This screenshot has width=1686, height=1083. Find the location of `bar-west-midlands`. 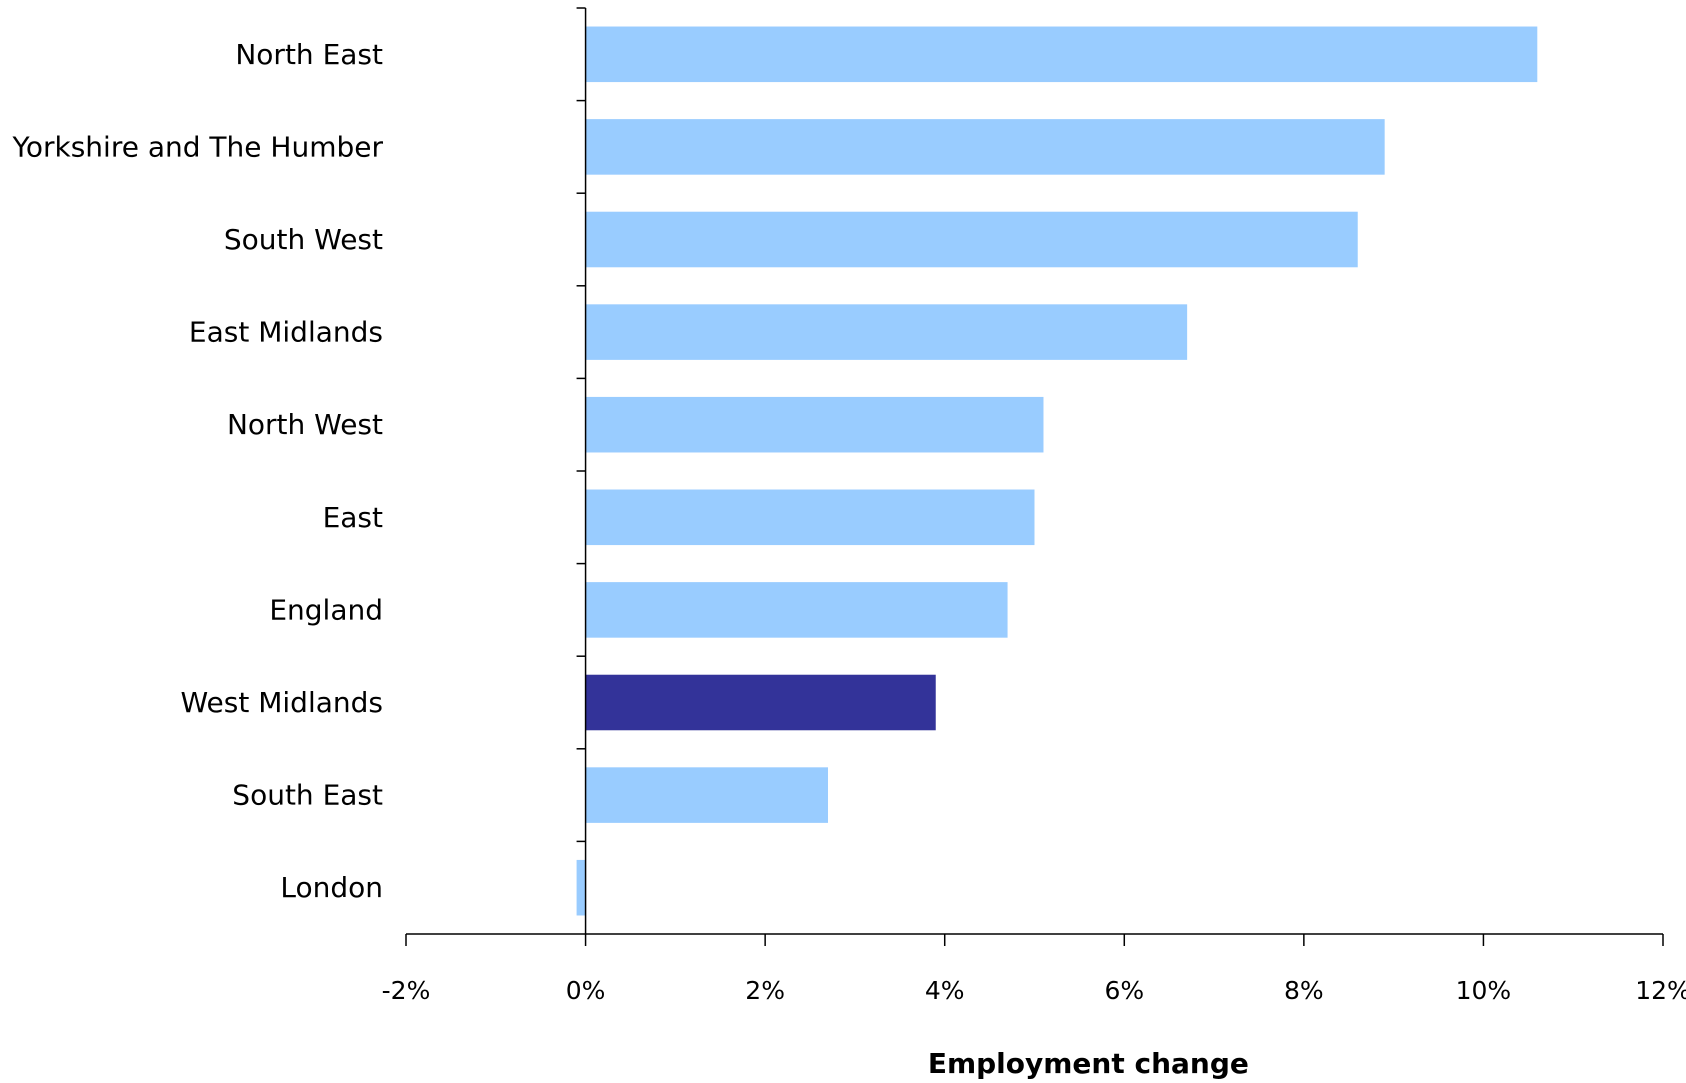

bar-west-midlands is located at coordinates (760, 702).